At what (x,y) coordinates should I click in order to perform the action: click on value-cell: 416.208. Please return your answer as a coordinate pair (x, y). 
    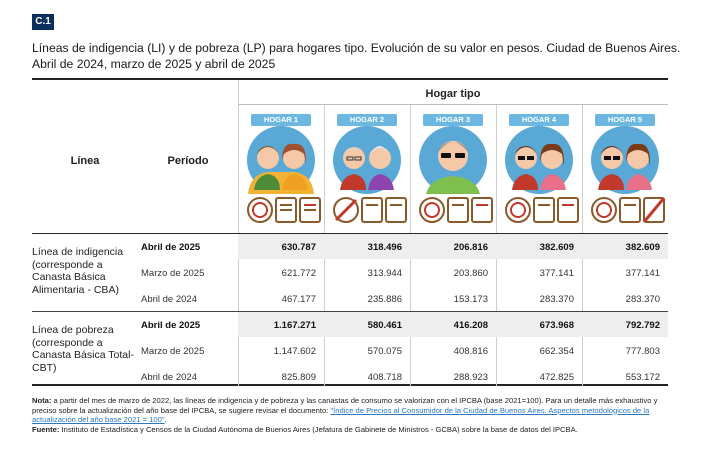
    Looking at the image, I should click on (470, 325).